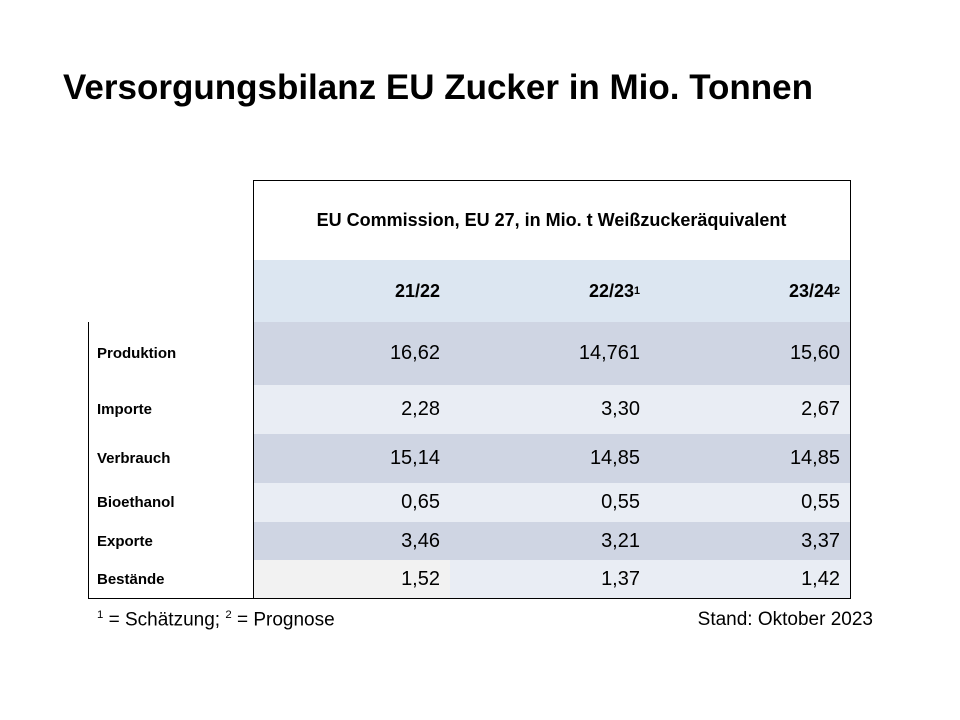 This screenshot has height=720, width=960. I want to click on row-label: Produktion, so click(170, 353).